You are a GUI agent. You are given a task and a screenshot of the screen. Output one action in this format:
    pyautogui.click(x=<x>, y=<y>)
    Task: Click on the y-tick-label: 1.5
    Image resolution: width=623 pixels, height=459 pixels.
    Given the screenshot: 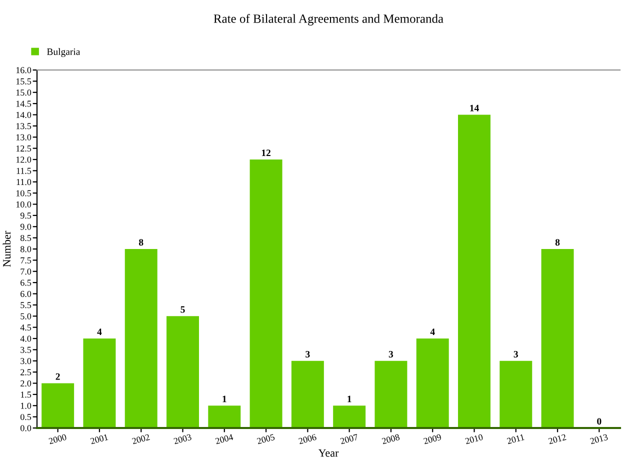 What is the action you would take?
    pyautogui.click(x=26, y=395)
    